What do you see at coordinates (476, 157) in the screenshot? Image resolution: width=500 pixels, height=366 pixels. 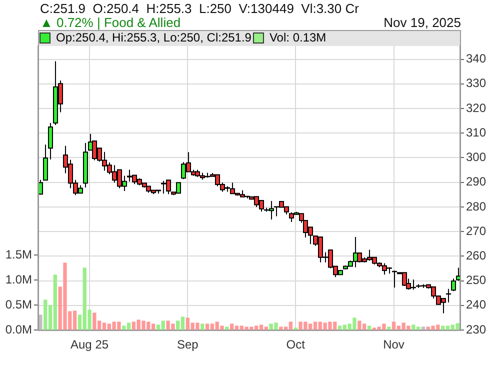 I see `y-tick-label: 300` at bounding box center [476, 157].